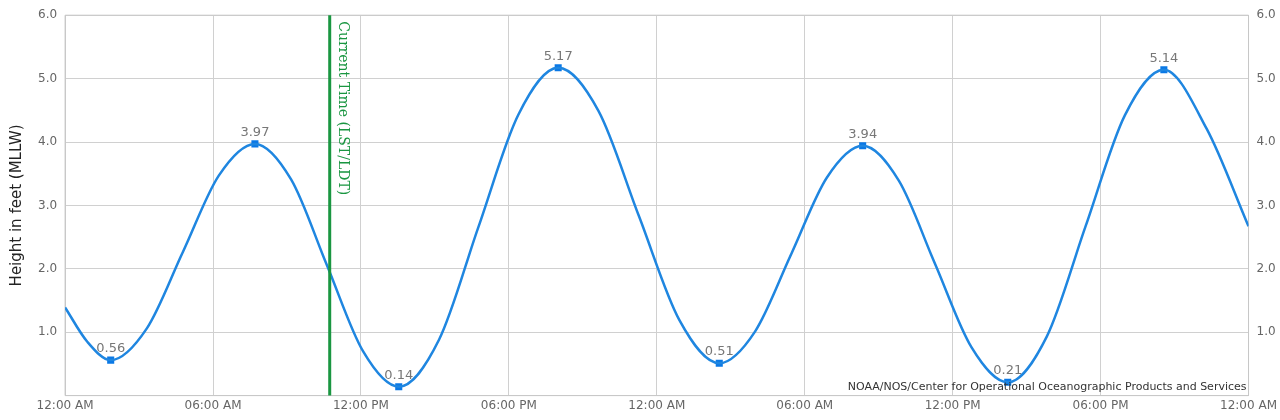 The width and height of the screenshot is (1280, 420). Describe the element at coordinates (47, 267) in the screenshot. I see `y-tick-label: 2.0` at that location.